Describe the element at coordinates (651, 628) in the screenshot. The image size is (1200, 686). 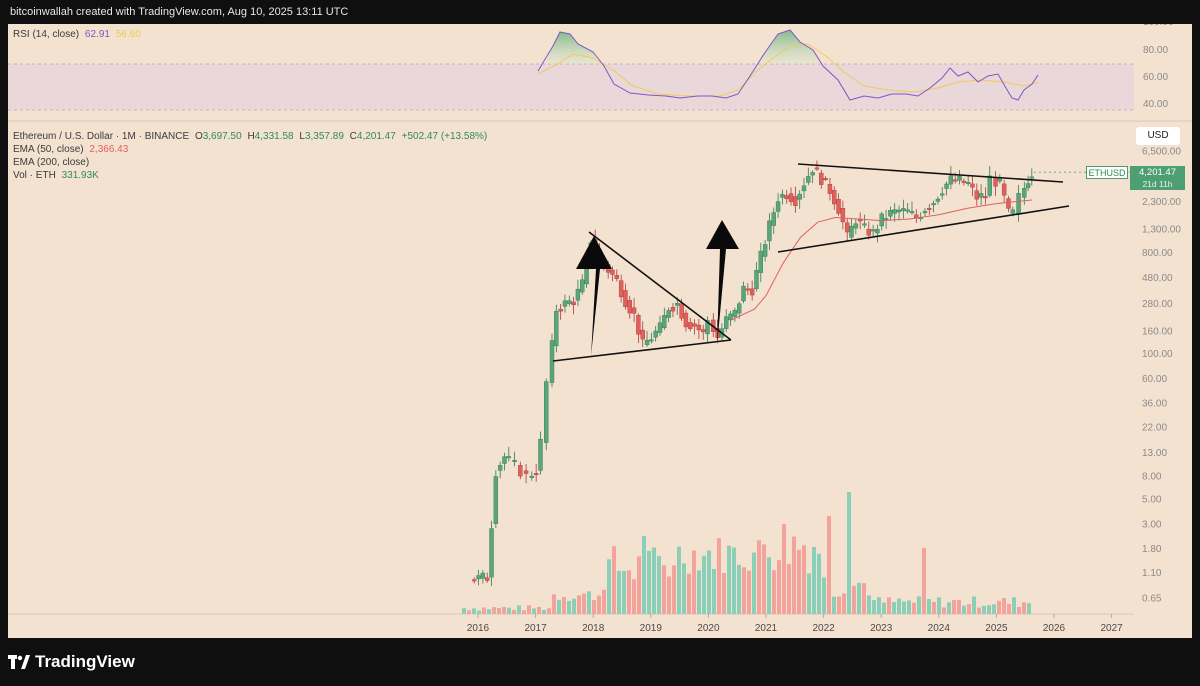
I see `time-axis-tick: 2019` at that location.